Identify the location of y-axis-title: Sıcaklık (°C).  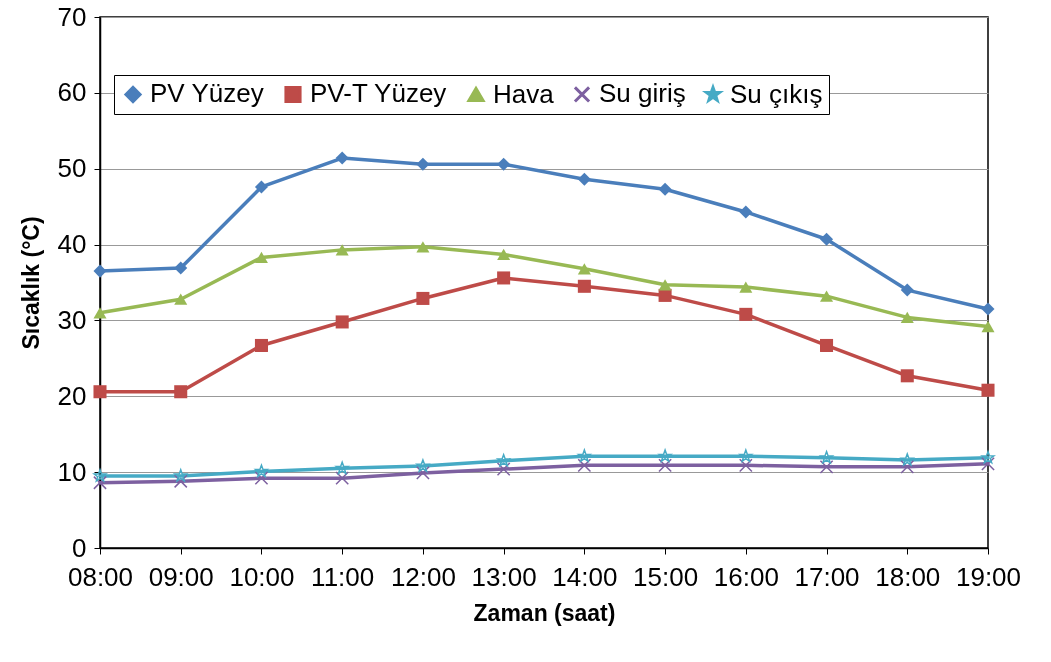
(30, 283).